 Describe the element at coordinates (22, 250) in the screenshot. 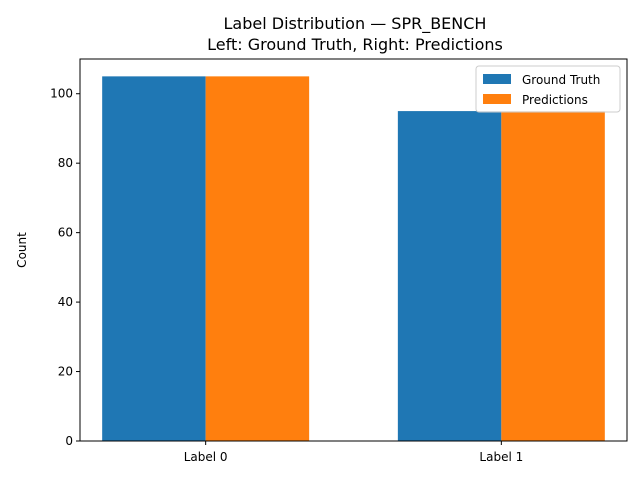

I see `y-axis-label: Count` at that location.